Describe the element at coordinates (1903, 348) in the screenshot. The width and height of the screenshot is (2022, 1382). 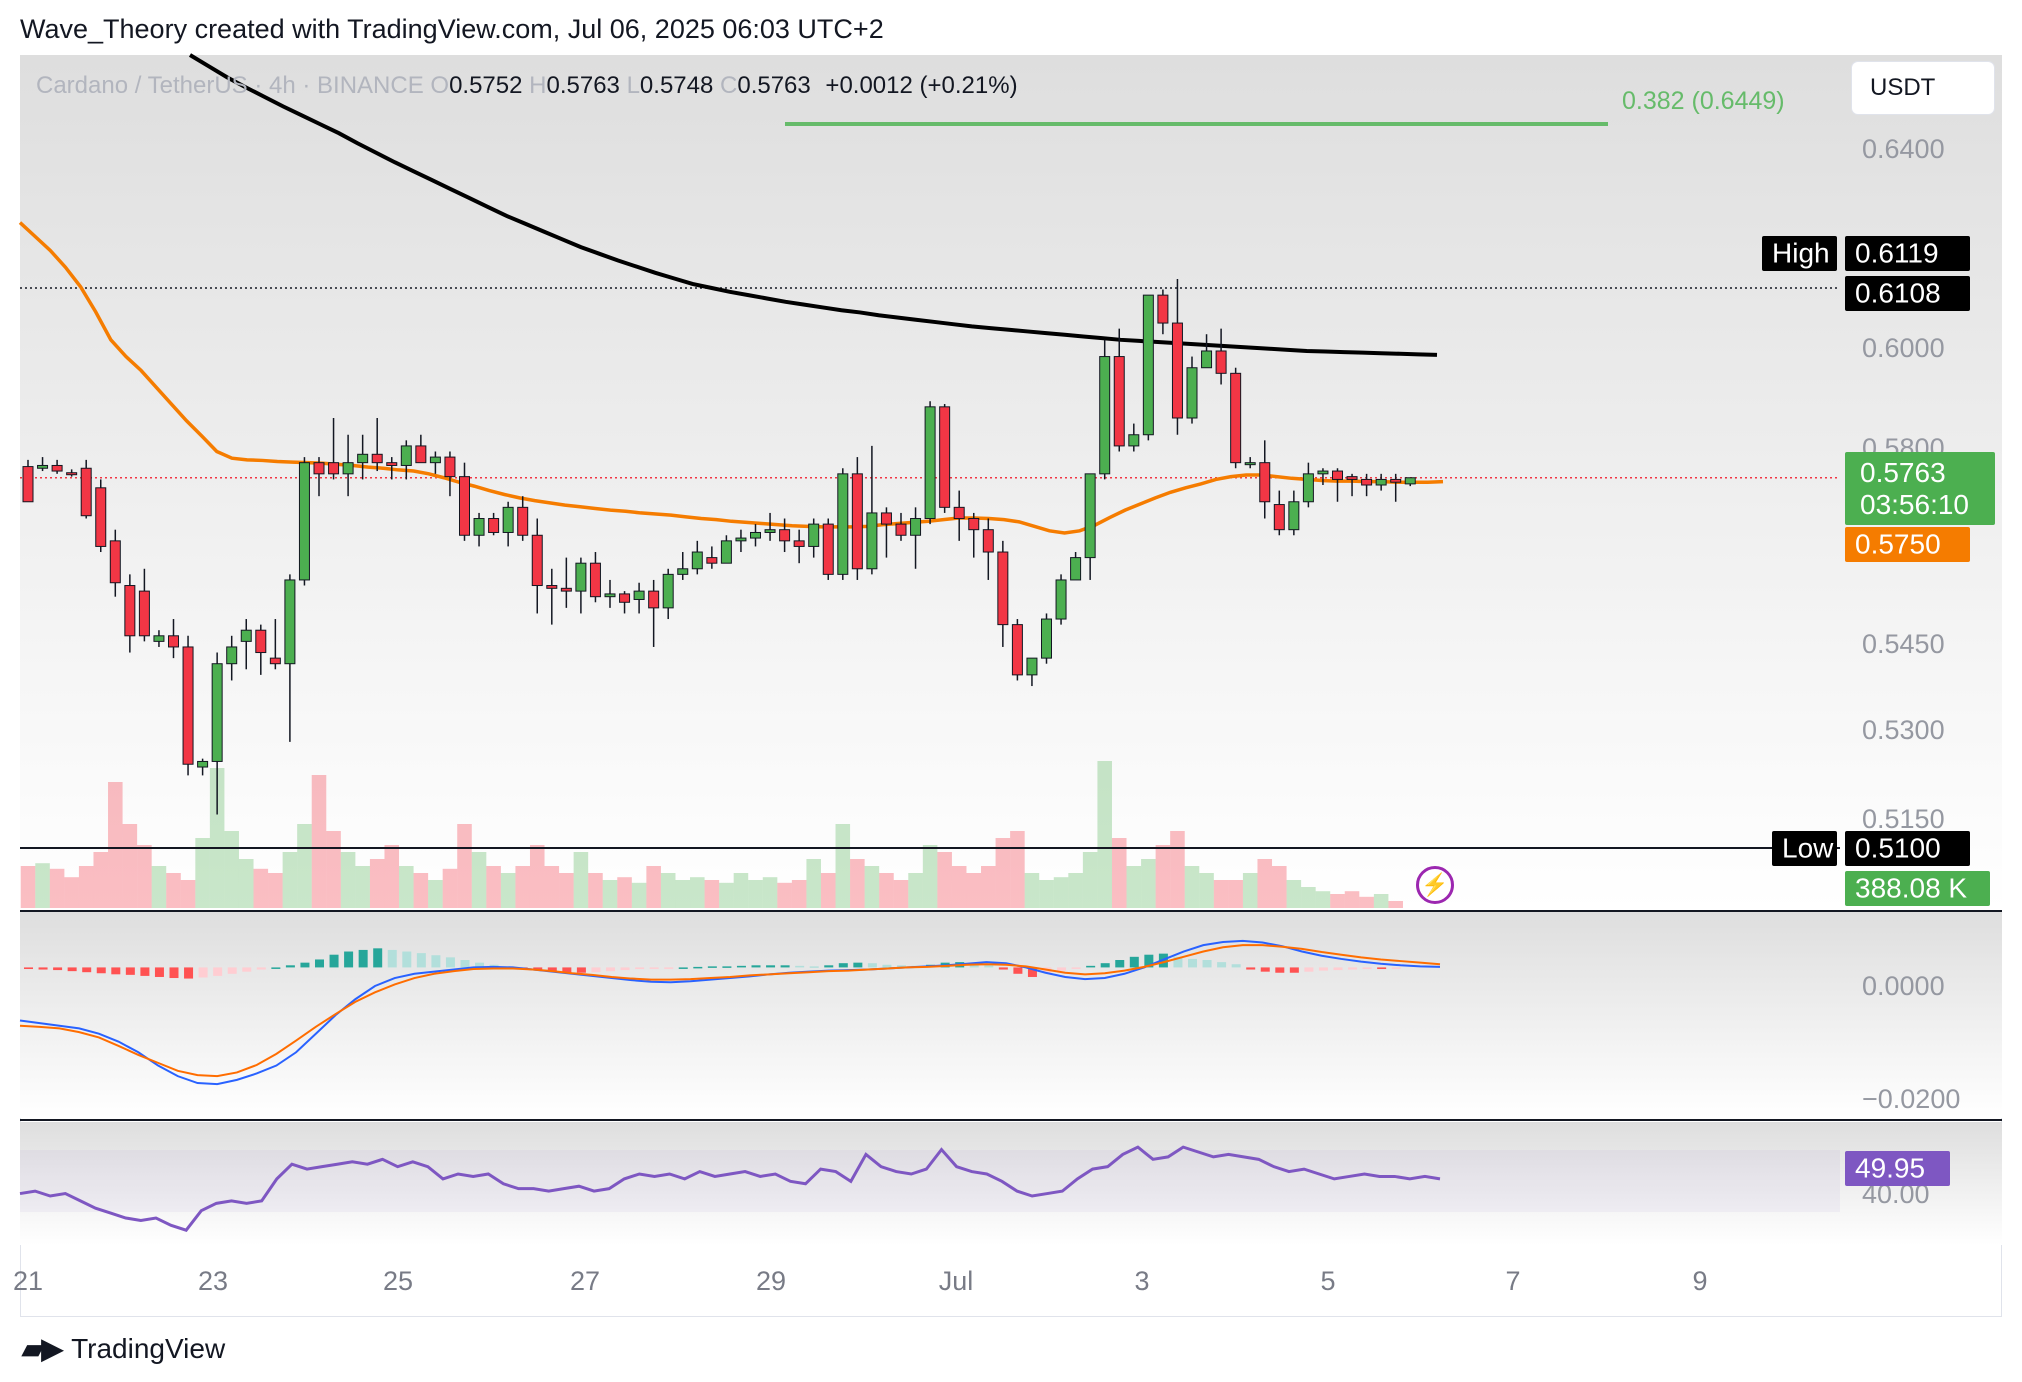
I see `price-tick-label: 0.6000` at that location.